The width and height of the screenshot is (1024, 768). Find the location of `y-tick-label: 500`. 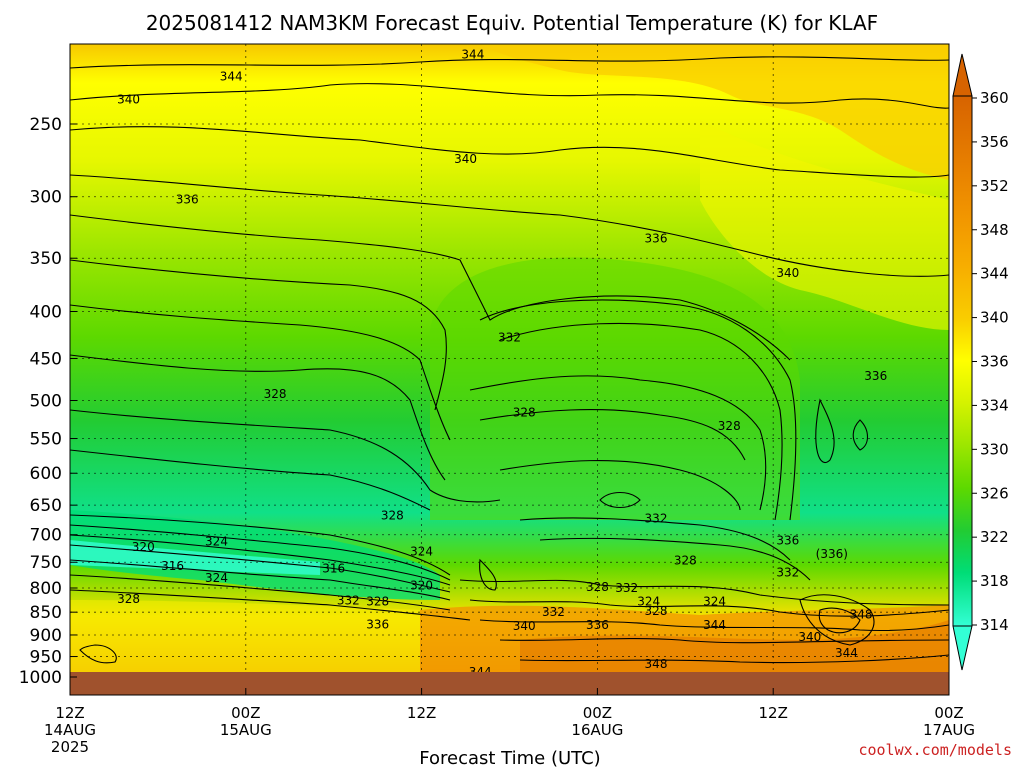

y-tick-label: 500 is located at coordinates (46, 402).